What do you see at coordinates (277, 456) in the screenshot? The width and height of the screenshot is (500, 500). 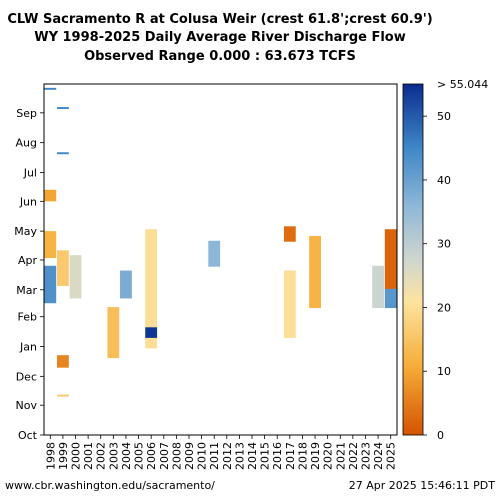 I see `x-tick-label-2016: 2016` at bounding box center [277, 456].